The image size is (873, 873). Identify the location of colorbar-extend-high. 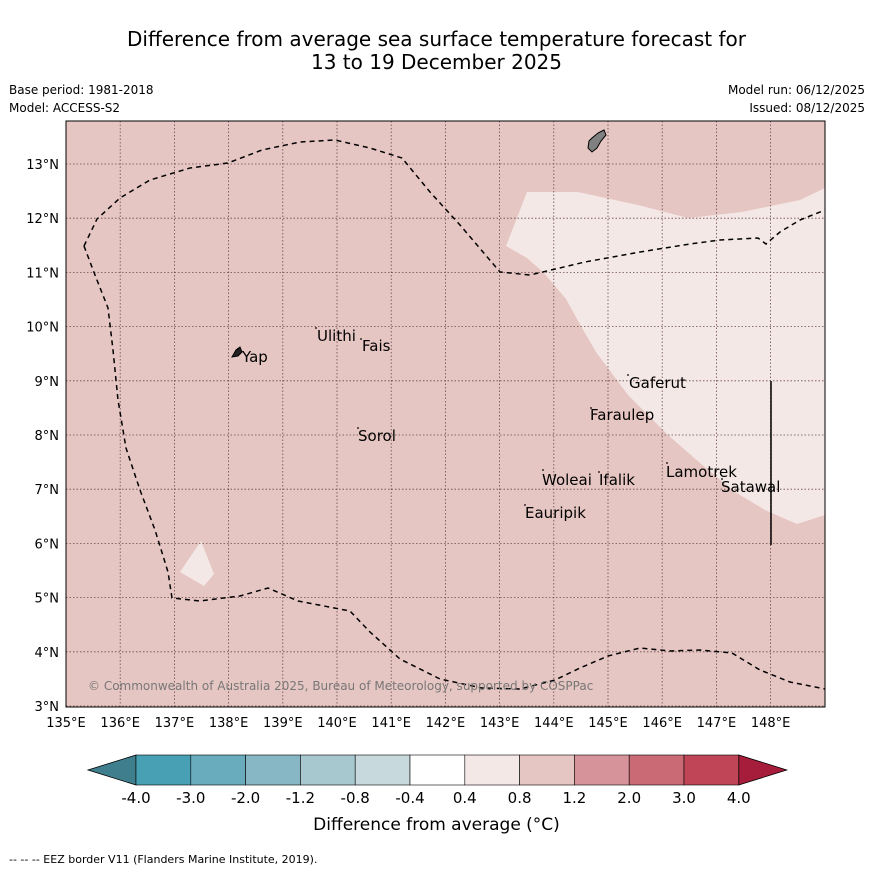
(763, 770).